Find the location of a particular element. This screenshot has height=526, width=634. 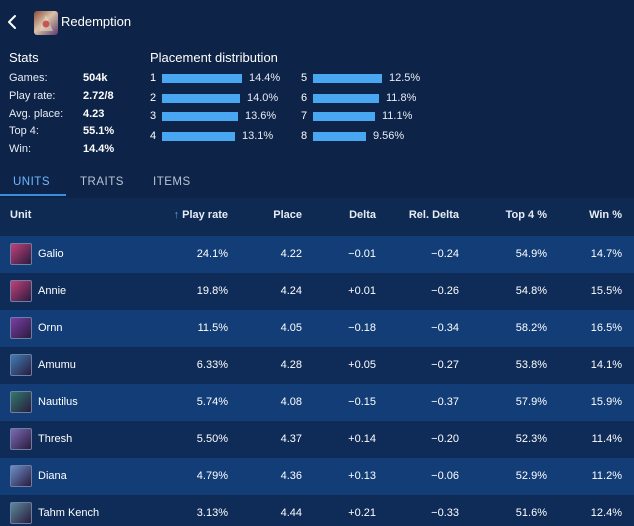

cell-delta: +0.14 is located at coordinates (362, 439).